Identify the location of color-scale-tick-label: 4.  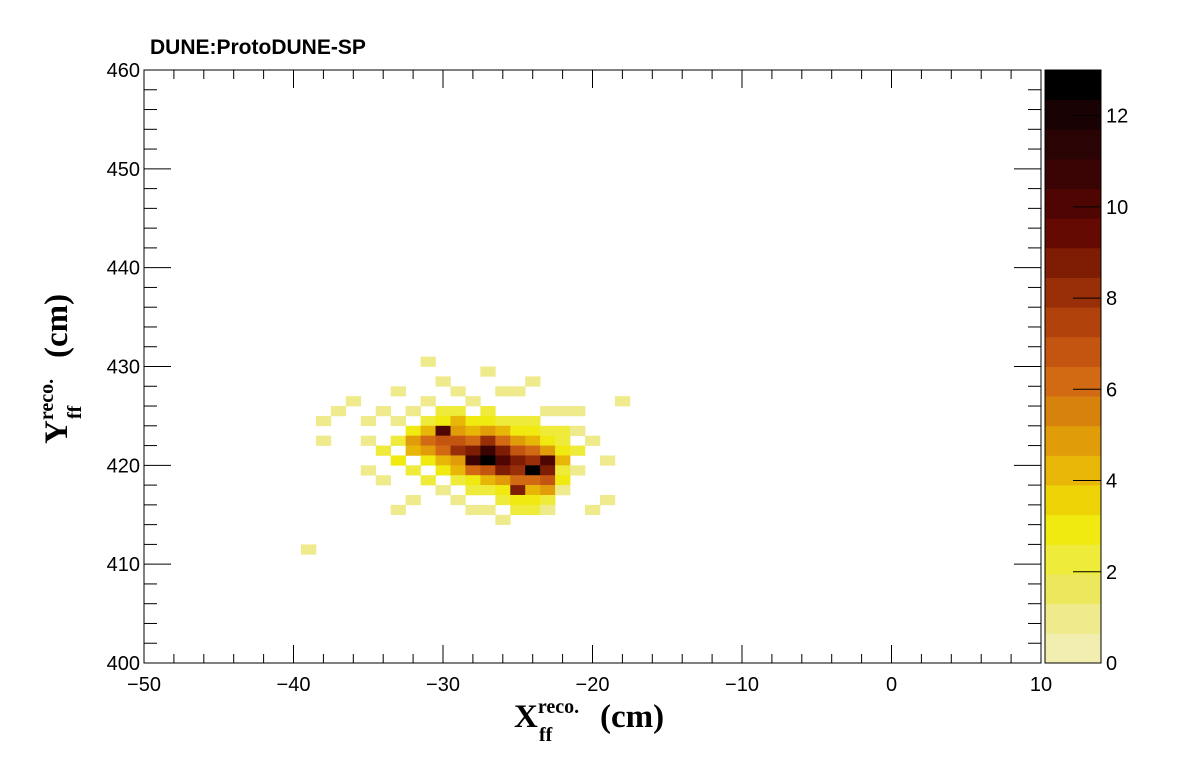
(1111, 482).